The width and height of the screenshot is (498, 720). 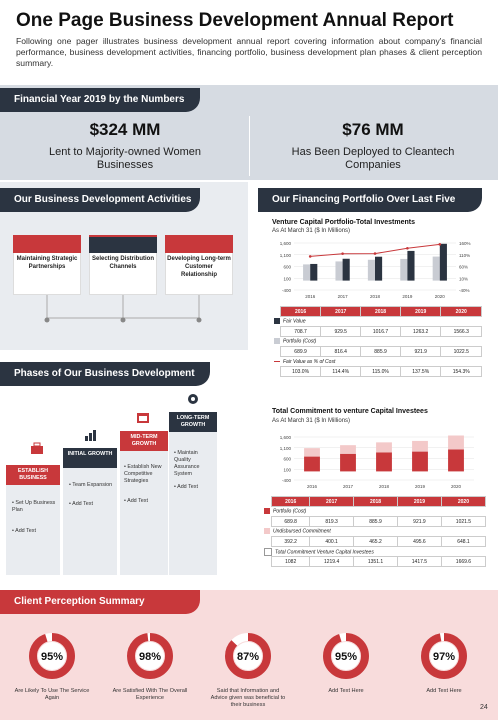 I want to click on document-icon, so click(x=47, y=245).